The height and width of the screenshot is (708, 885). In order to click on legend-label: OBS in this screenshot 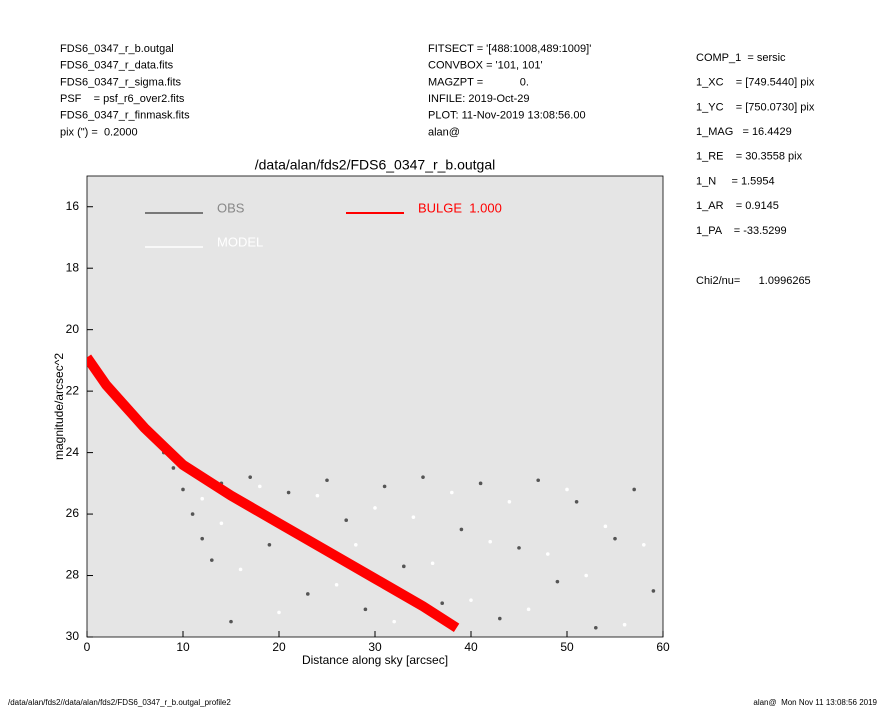, I will do `click(231, 207)`.